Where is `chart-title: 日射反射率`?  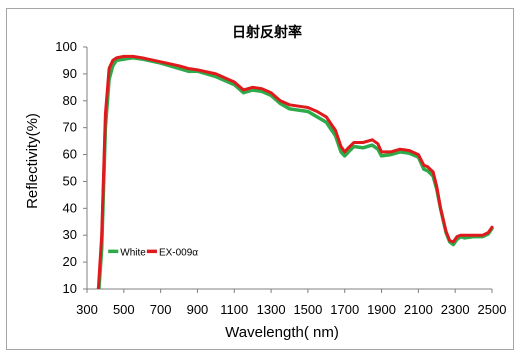 chart-title: 日射反射率 is located at coordinates (267, 32).